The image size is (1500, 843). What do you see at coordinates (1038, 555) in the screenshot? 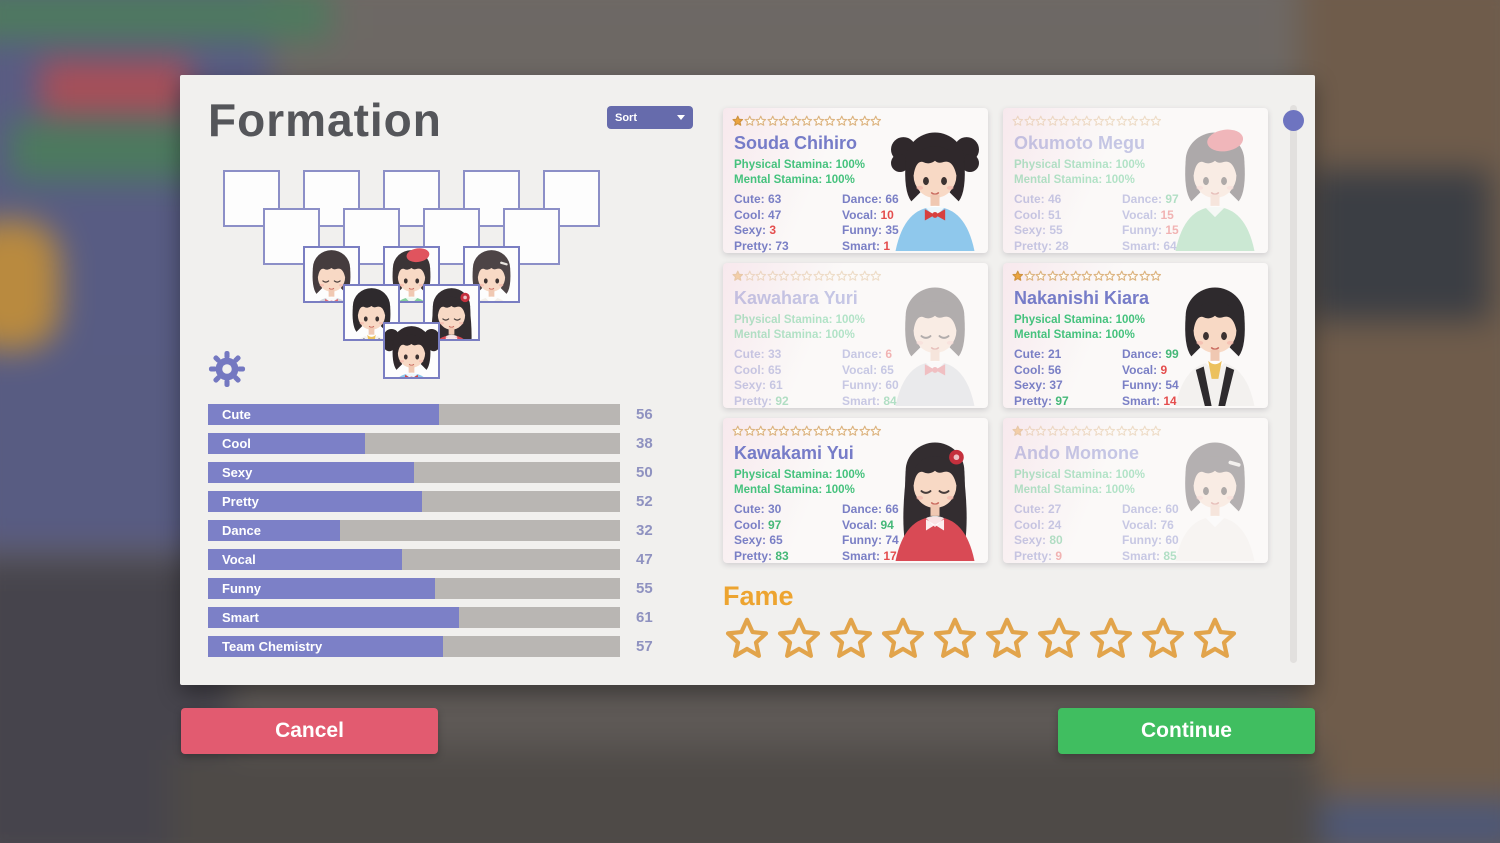
I see `member-stat: Pretty: 9` at bounding box center [1038, 555].